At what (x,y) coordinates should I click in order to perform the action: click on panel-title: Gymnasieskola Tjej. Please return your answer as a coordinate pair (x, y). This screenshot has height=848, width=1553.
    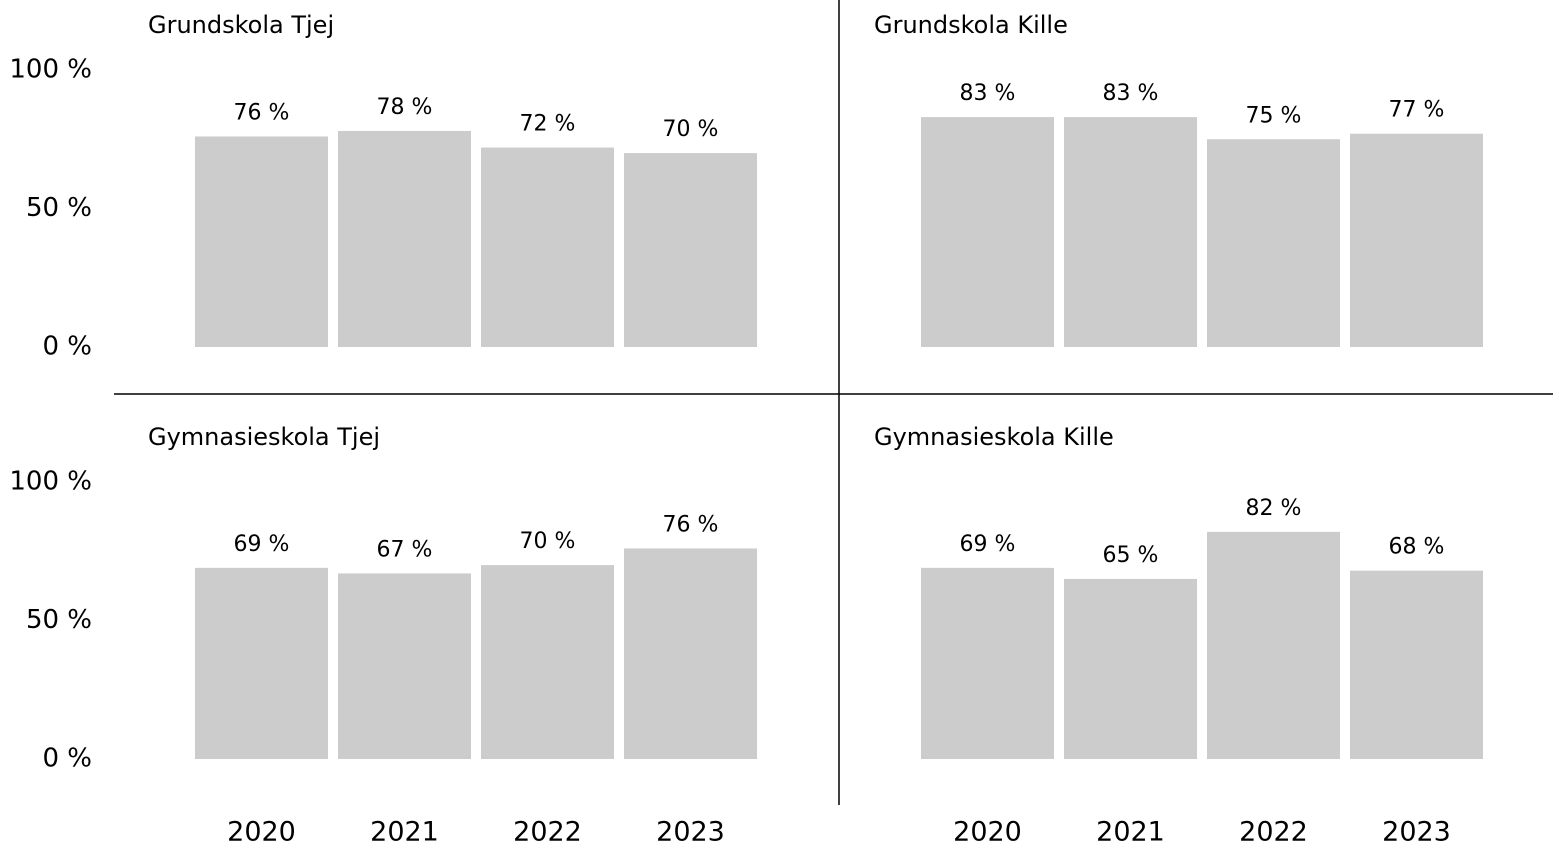
    Looking at the image, I should click on (264, 437).